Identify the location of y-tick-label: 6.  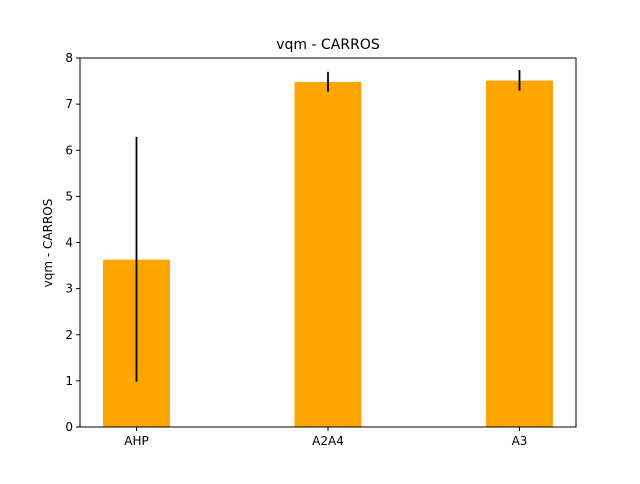
(69, 150).